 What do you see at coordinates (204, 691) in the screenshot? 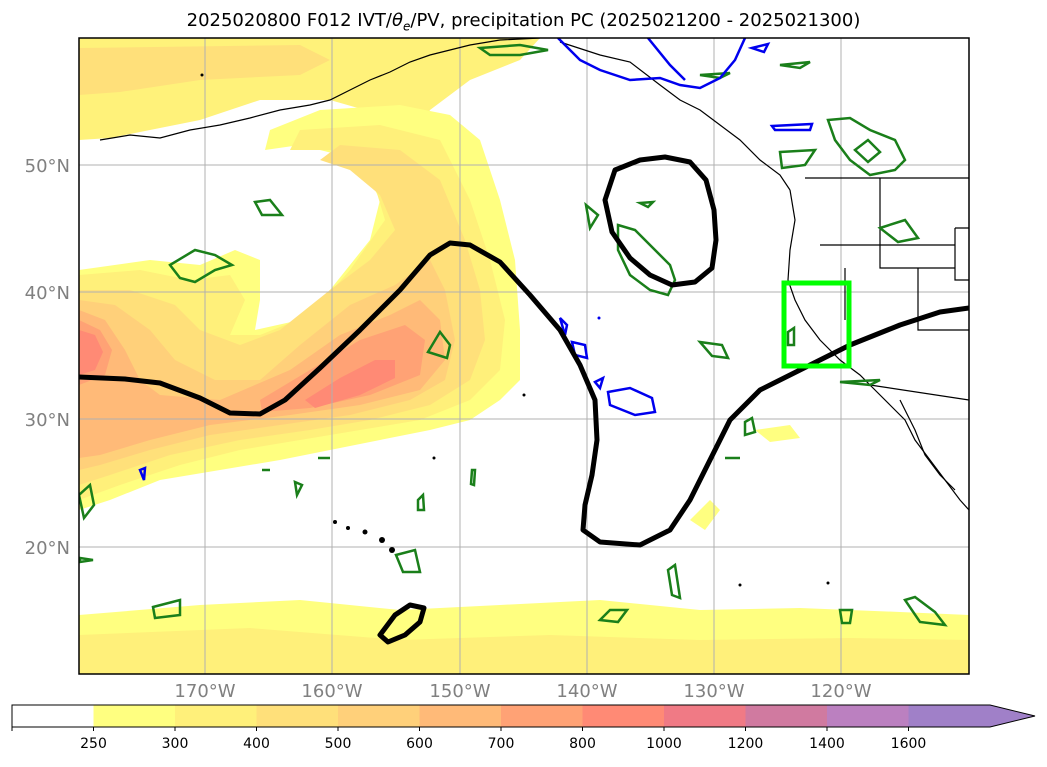
I see `lon-label-170w: 170°W` at bounding box center [204, 691].